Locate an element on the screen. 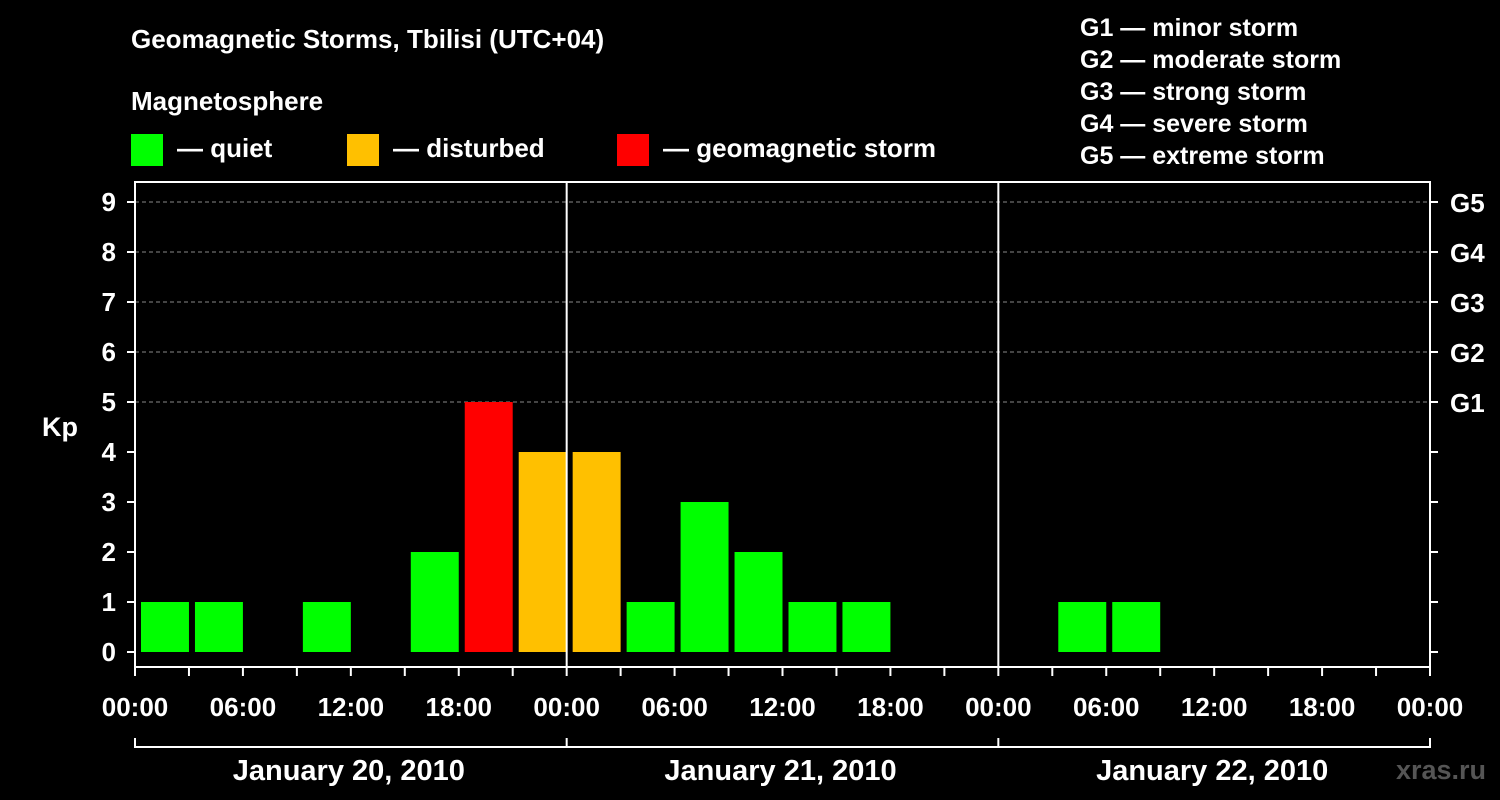 Image resolution: width=1500 pixels, height=800 pixels. magnetosphere-label: Magnetosphere is located at coordinates (227, 101).